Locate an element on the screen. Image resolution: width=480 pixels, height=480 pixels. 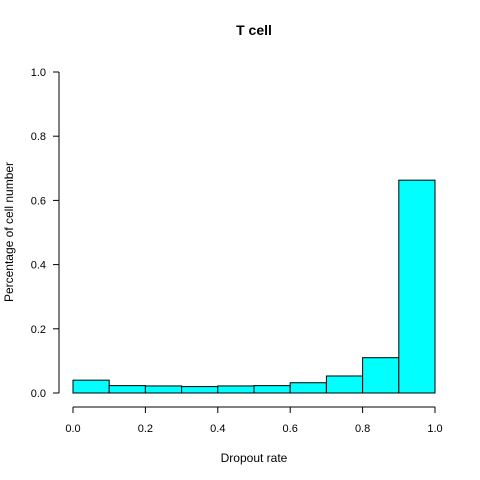
y-tick-label-3: 0.6 is located at coordinates (38, 201).